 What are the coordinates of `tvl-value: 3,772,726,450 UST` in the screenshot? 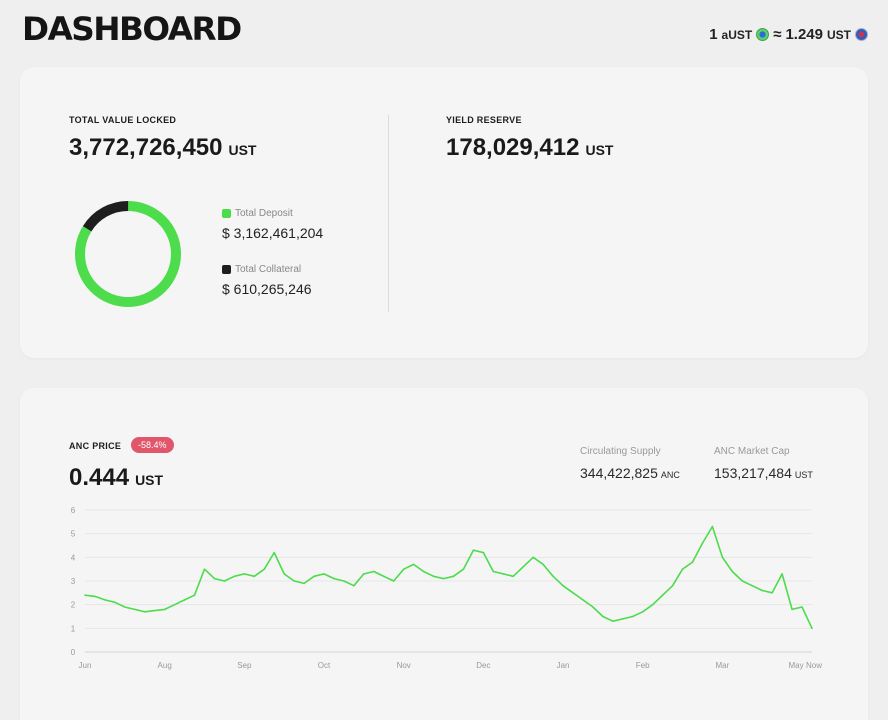 It's located at (162, 148).